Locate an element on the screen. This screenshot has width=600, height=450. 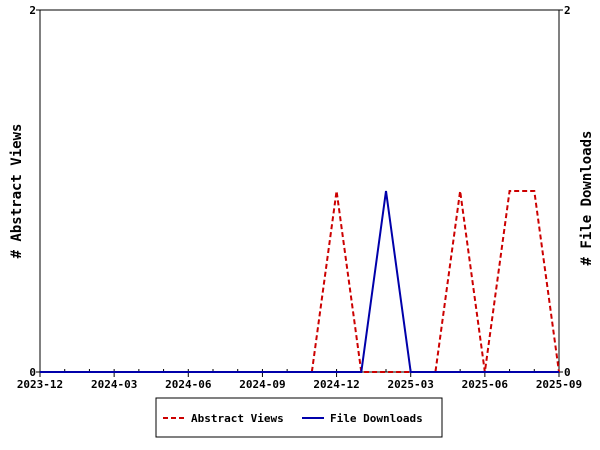
x-tick-label: 2023-12 is located at coordinates (40, 384).